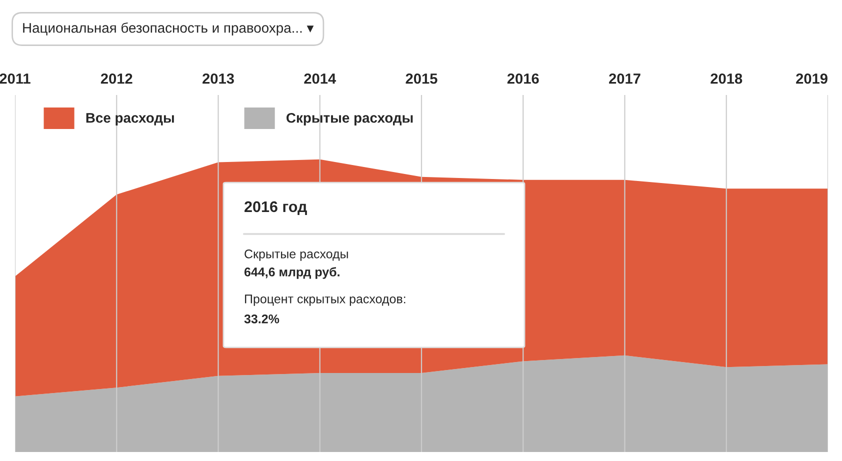  What do you see at coordinates (296, 255) in the screenshot?
I see `annotation: Скрытые расходы` at bounding box center [296, 255].